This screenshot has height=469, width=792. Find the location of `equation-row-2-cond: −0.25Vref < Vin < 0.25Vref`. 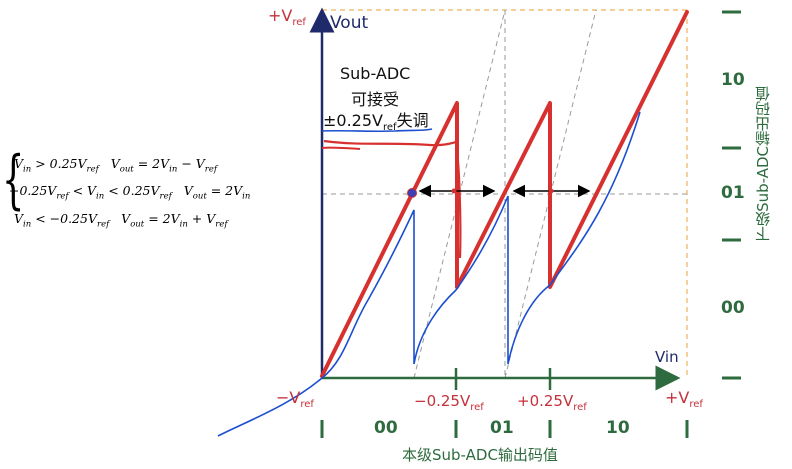

equation-row-2-cond: −0.25Vref < Vin < 0.25Vref is located at coordinates (90, 192).